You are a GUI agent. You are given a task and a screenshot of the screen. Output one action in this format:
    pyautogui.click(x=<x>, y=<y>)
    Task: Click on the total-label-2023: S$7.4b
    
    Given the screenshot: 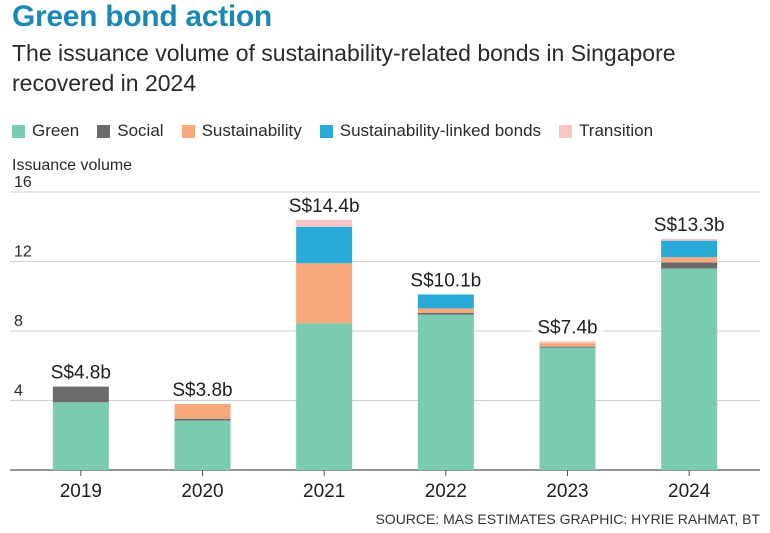 What is the action you would take?
    pyautogui.click(x=567, y=327)
    